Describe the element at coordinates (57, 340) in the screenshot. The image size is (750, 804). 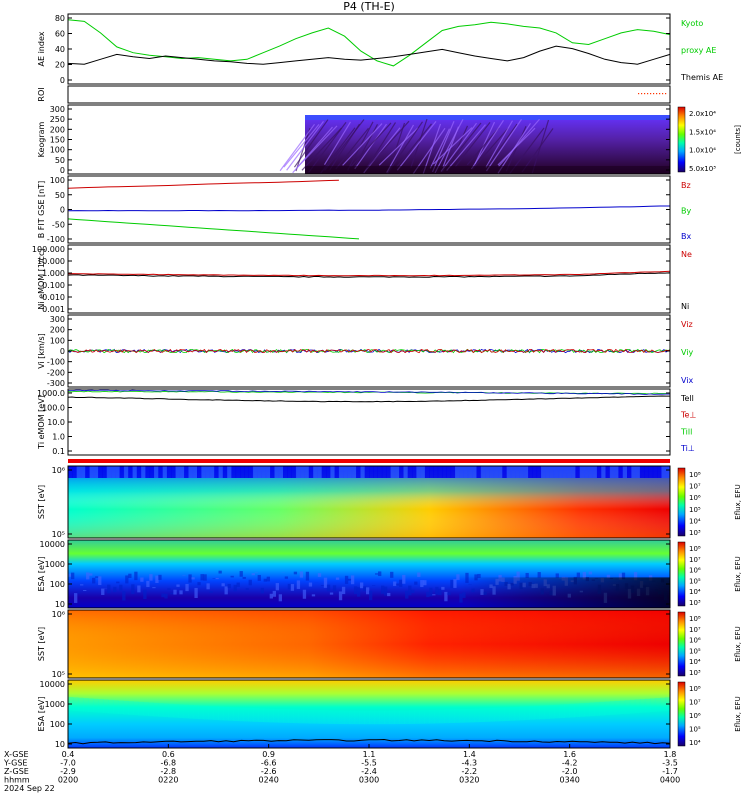
I see `velocity-ytick-label: 100` at that location.